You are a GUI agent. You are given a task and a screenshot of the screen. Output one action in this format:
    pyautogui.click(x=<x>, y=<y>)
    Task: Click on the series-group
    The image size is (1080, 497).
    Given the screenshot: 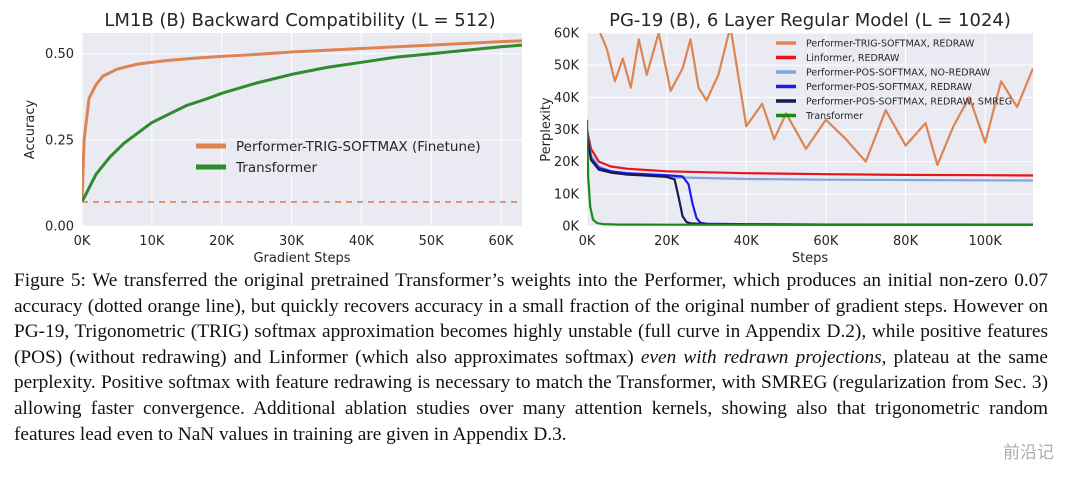 What is the action you would take?
    pyautogui.click(x=302, y=121)
    